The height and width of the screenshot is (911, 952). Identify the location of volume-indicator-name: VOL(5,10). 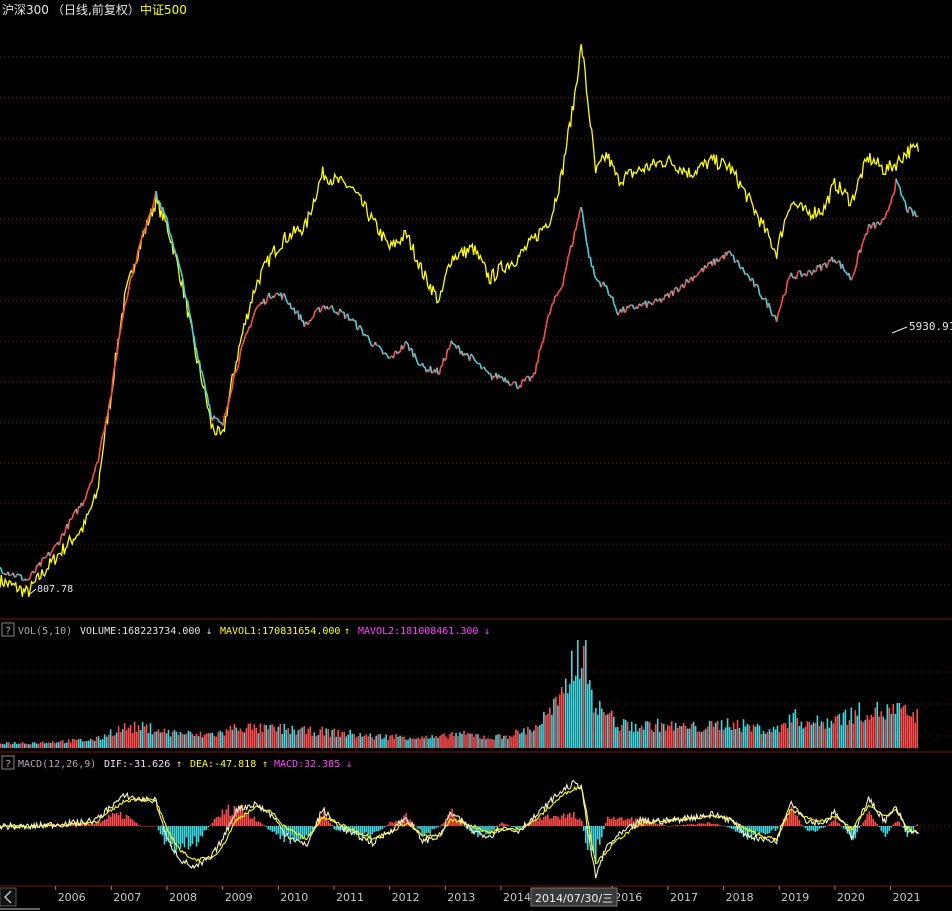
(45, 631).